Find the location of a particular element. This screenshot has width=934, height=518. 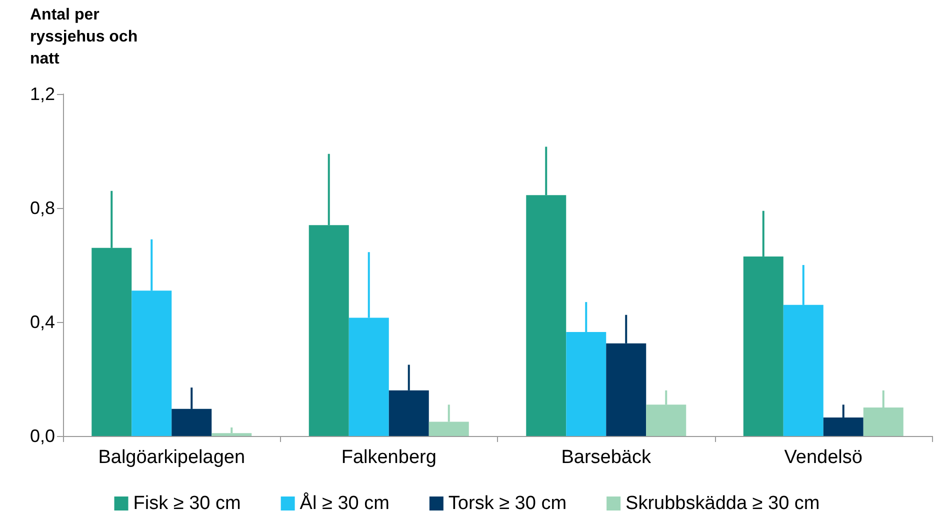

x-tick-label: Balgöarkipelagen is located at coordinates (172, 457).